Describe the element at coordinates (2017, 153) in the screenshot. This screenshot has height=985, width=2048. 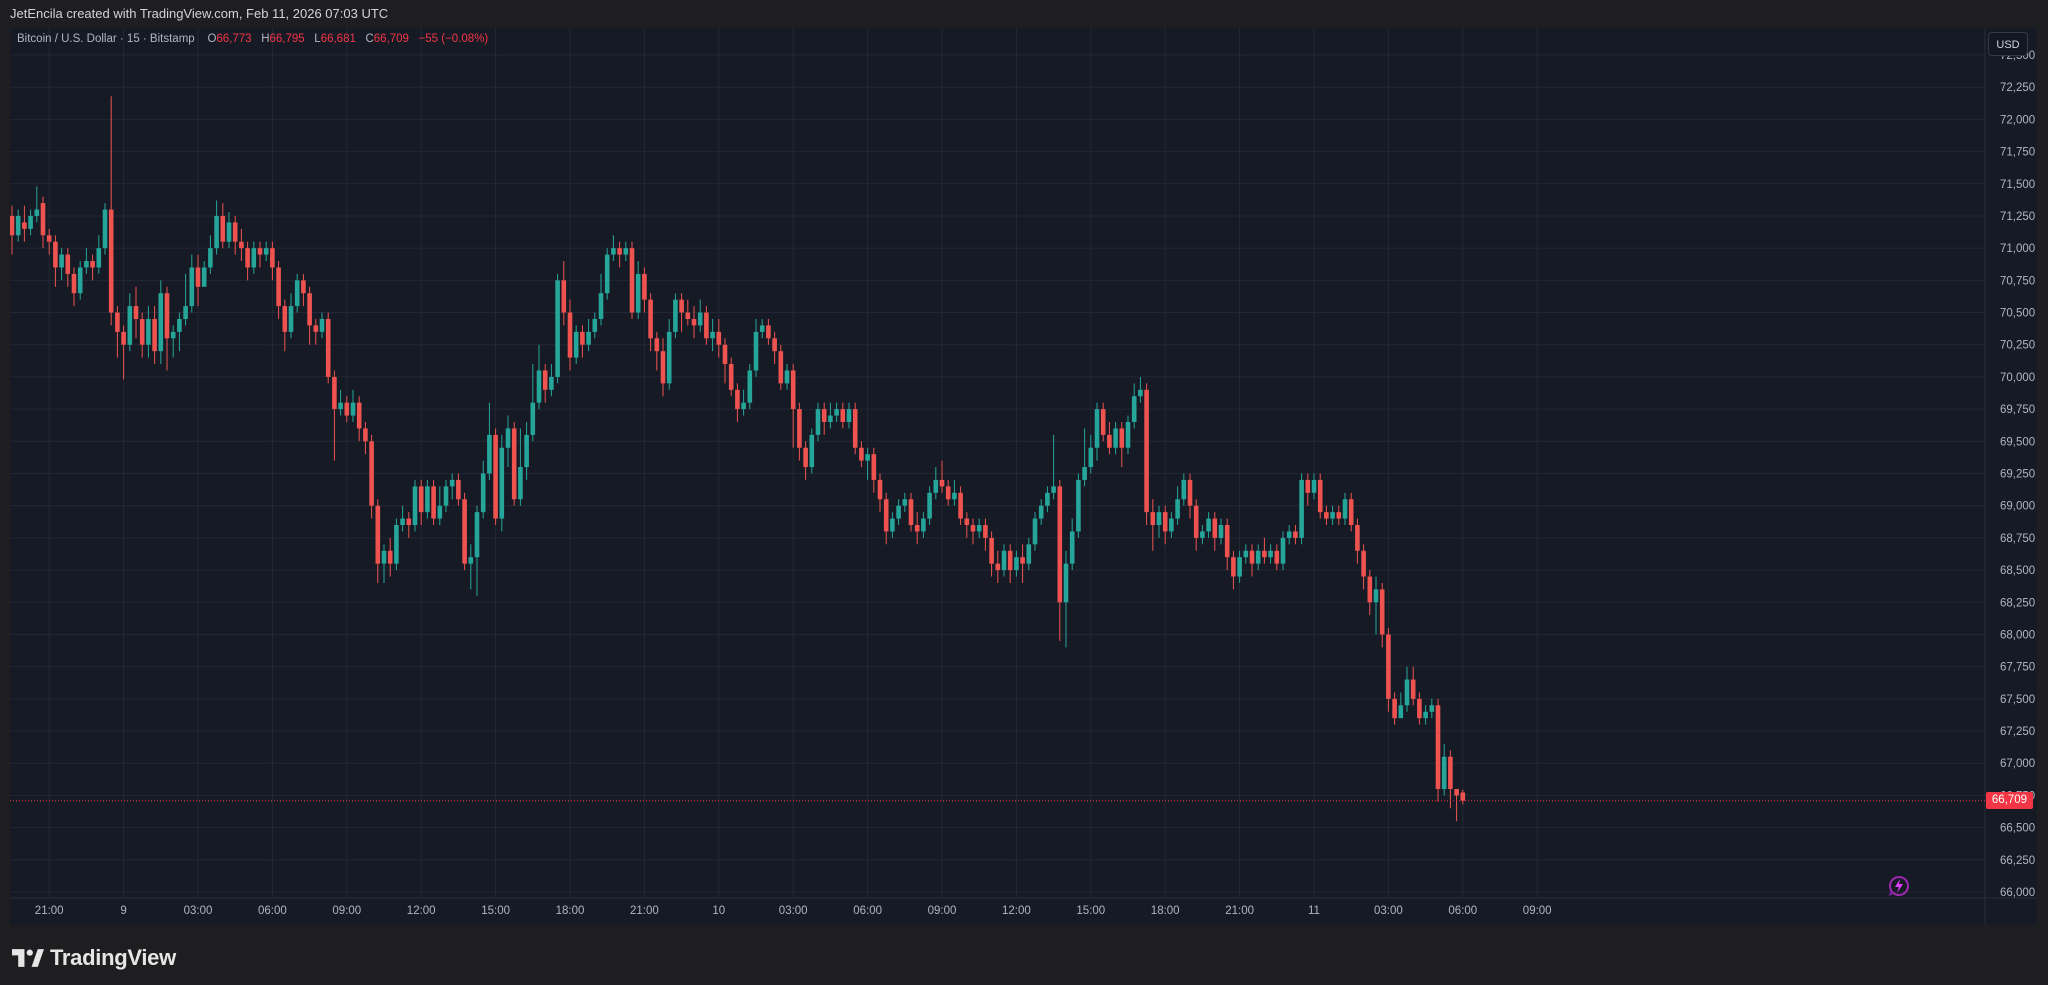
I see `y-tick-label: 71,750` at that location.